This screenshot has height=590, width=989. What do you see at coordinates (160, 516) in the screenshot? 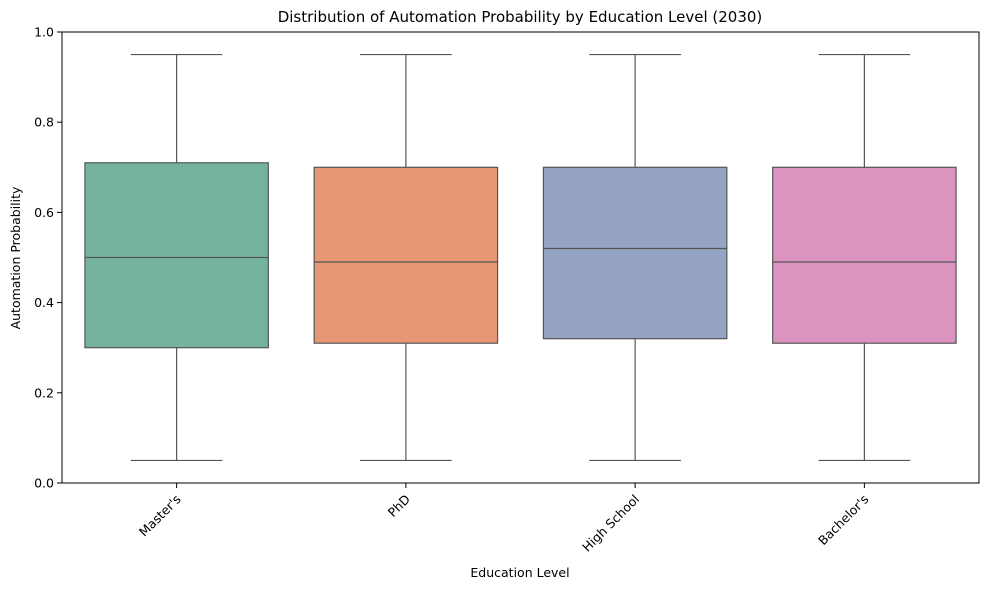
I see `x-tick-label: Master's` at bounding box center [160, 516].